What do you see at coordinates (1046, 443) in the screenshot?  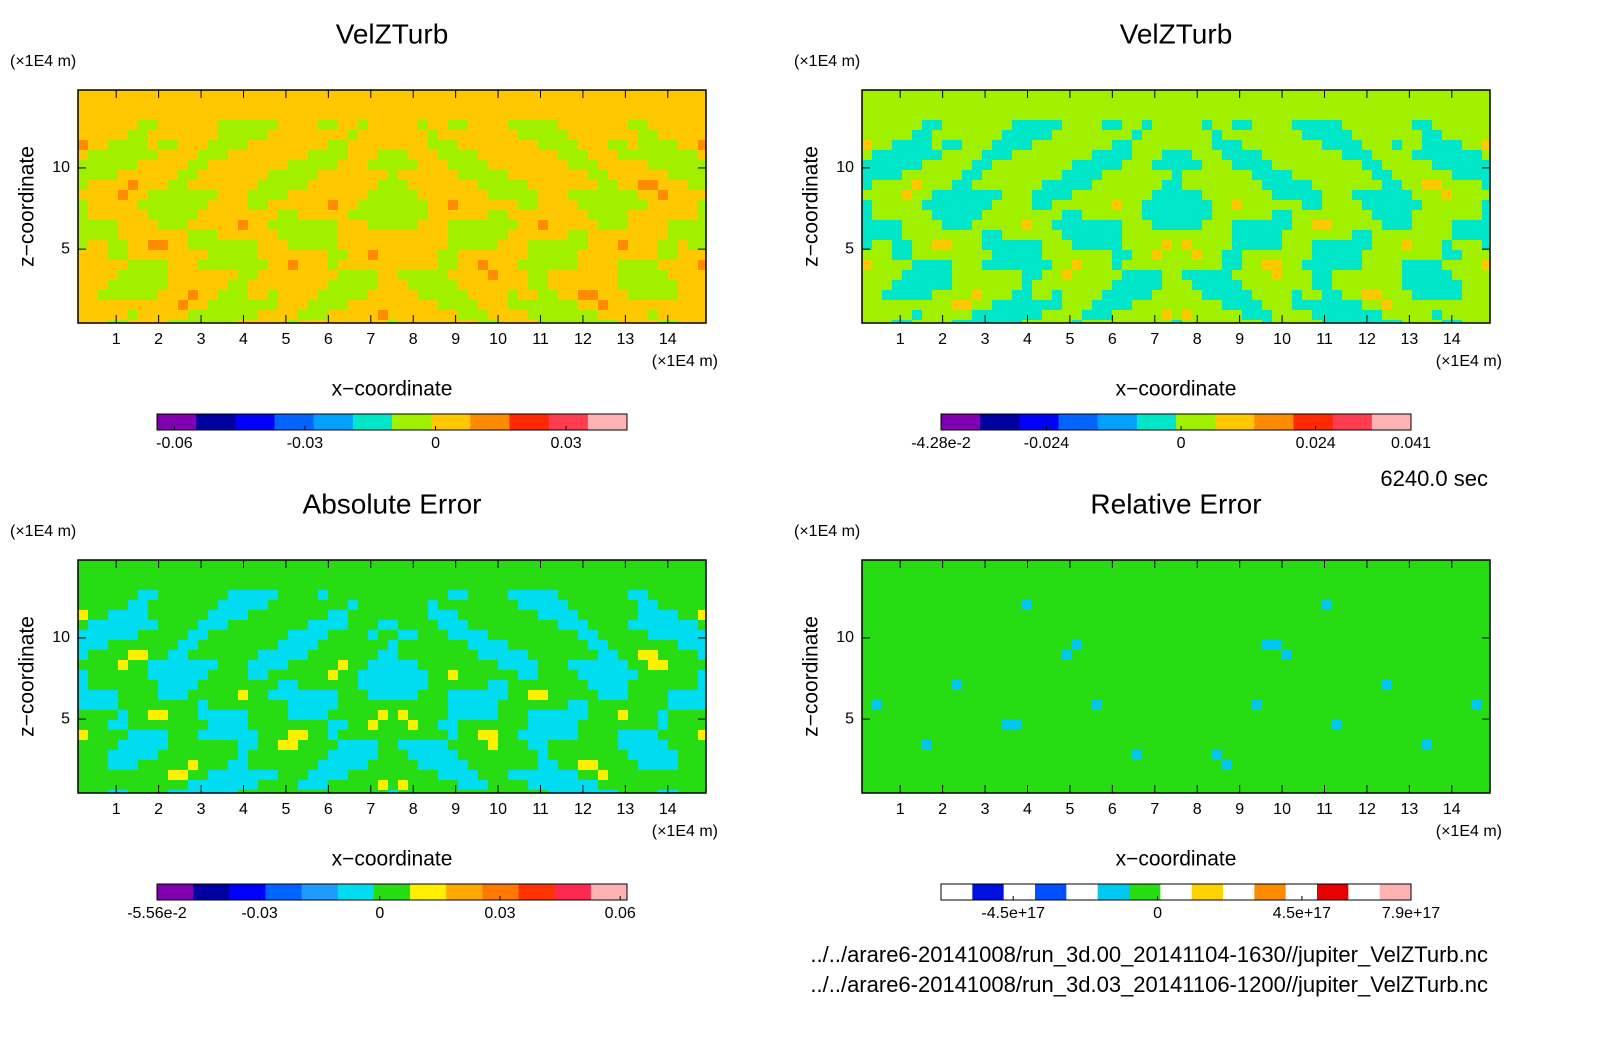 I see `colorbar-tick-label: -0.024` at bounding box center [1046, 443].